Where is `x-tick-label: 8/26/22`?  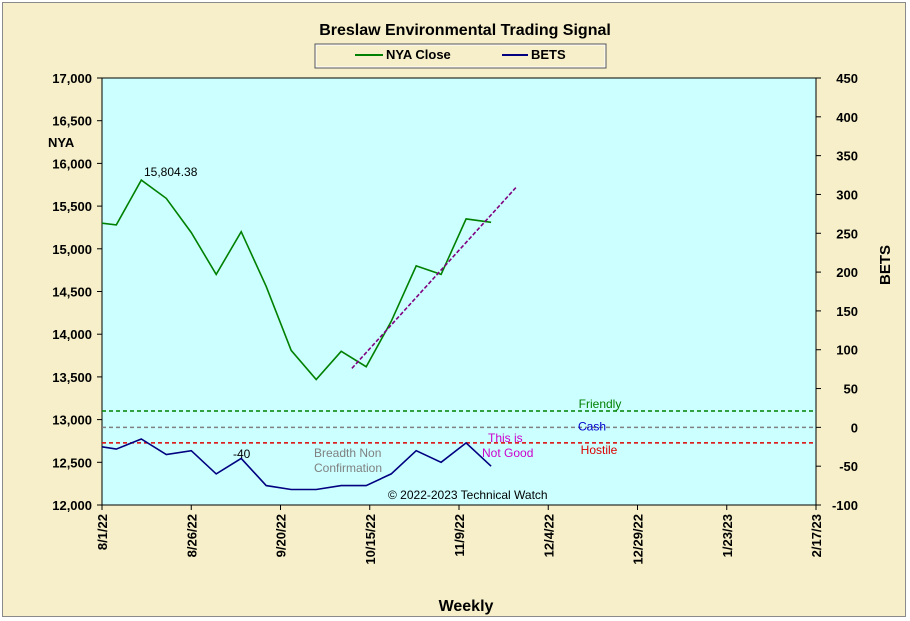
x-tick-label: 8/26/22 is located at coordinates (191, 535).